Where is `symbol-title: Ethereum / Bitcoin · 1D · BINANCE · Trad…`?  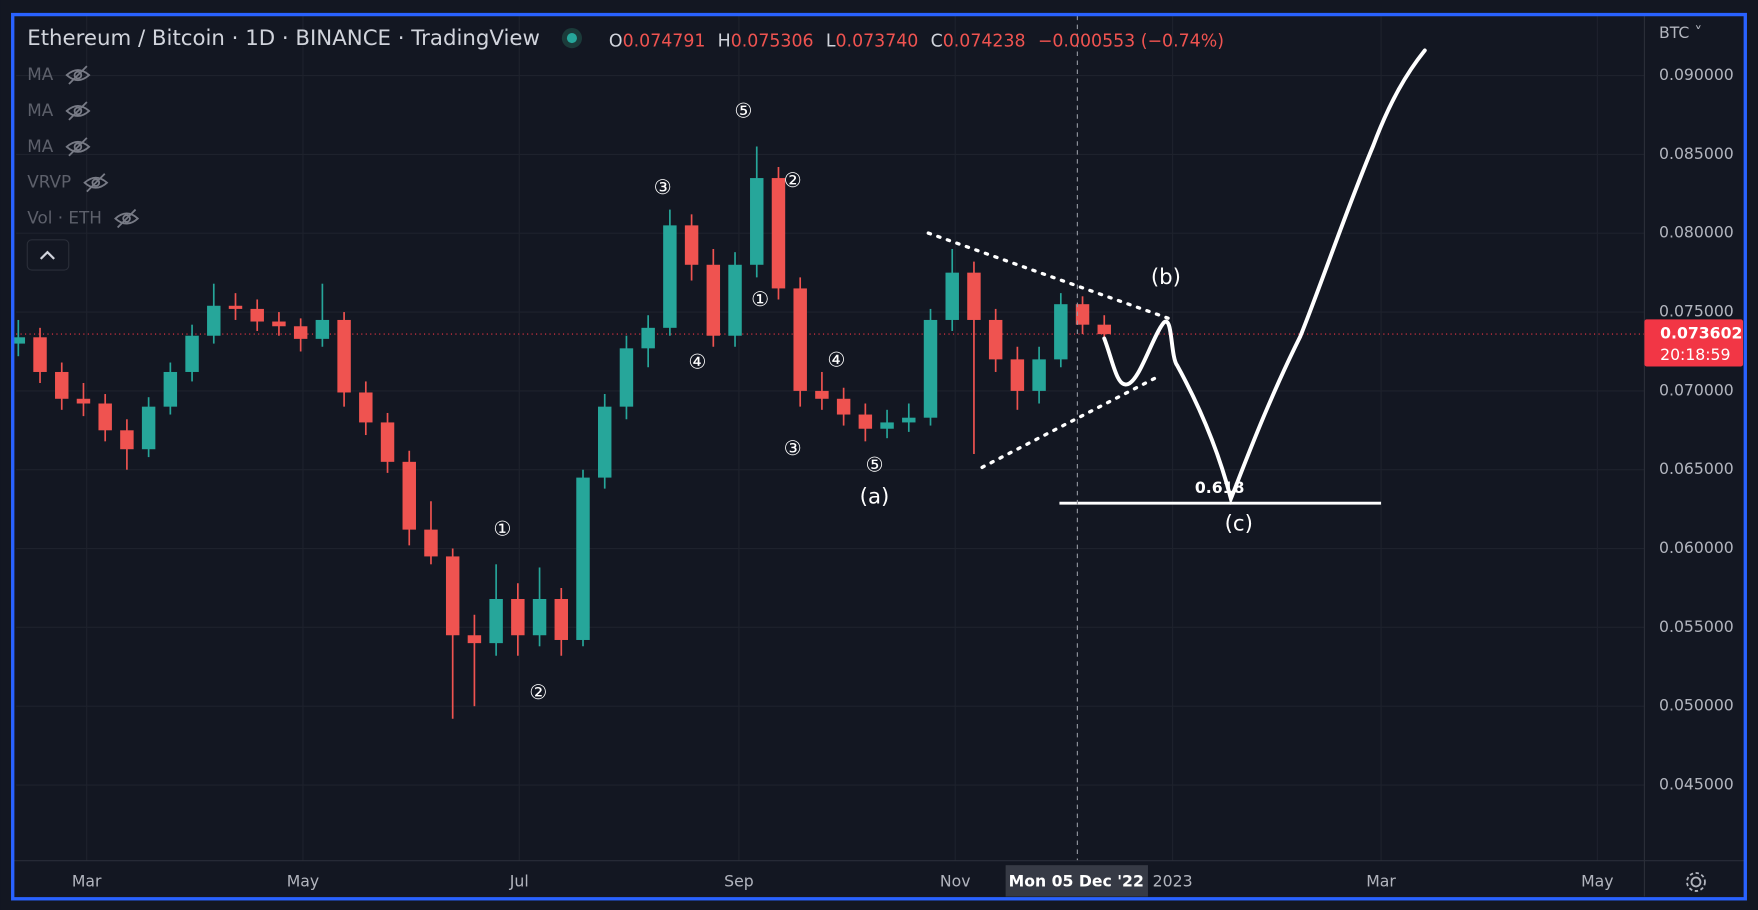
symbol-title: Ethereum / Bitcoin · 1D · BINANCE · Trad… is located at coordinates (283, 38).